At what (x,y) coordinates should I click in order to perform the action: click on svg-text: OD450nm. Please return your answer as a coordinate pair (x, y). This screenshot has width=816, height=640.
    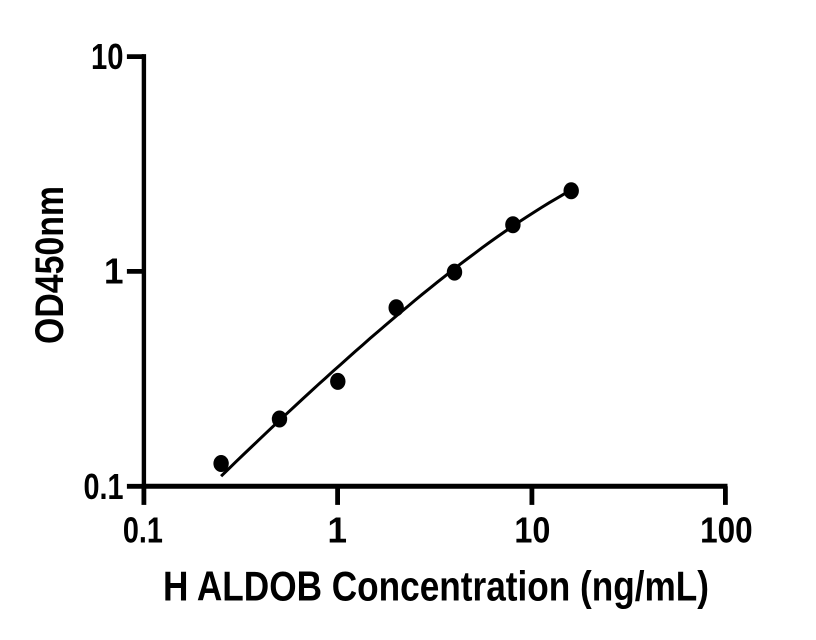
    Looking at the image, I should click on (50, 265).